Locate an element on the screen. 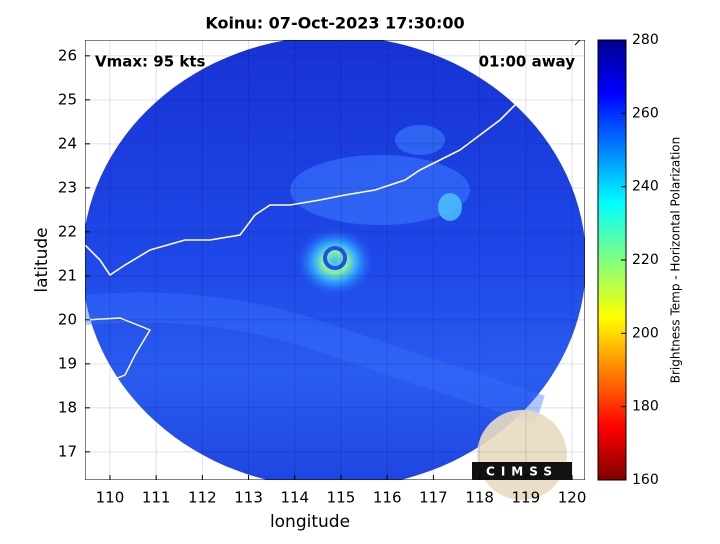  x-tick-label: 114 is located at coordinates (294, 498).